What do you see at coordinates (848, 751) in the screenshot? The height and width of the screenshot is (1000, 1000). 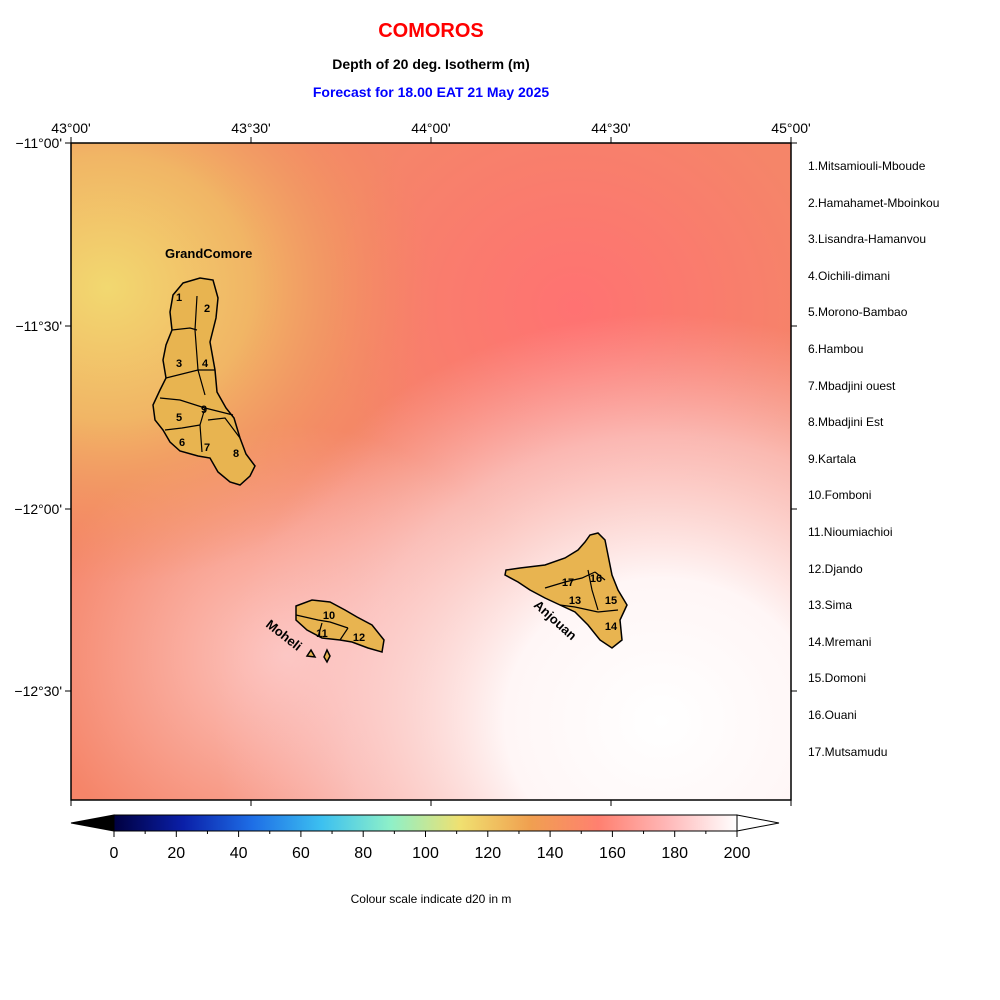 I see `legend-item: 17.Mutsamudu` at bounding box center [848, 751].